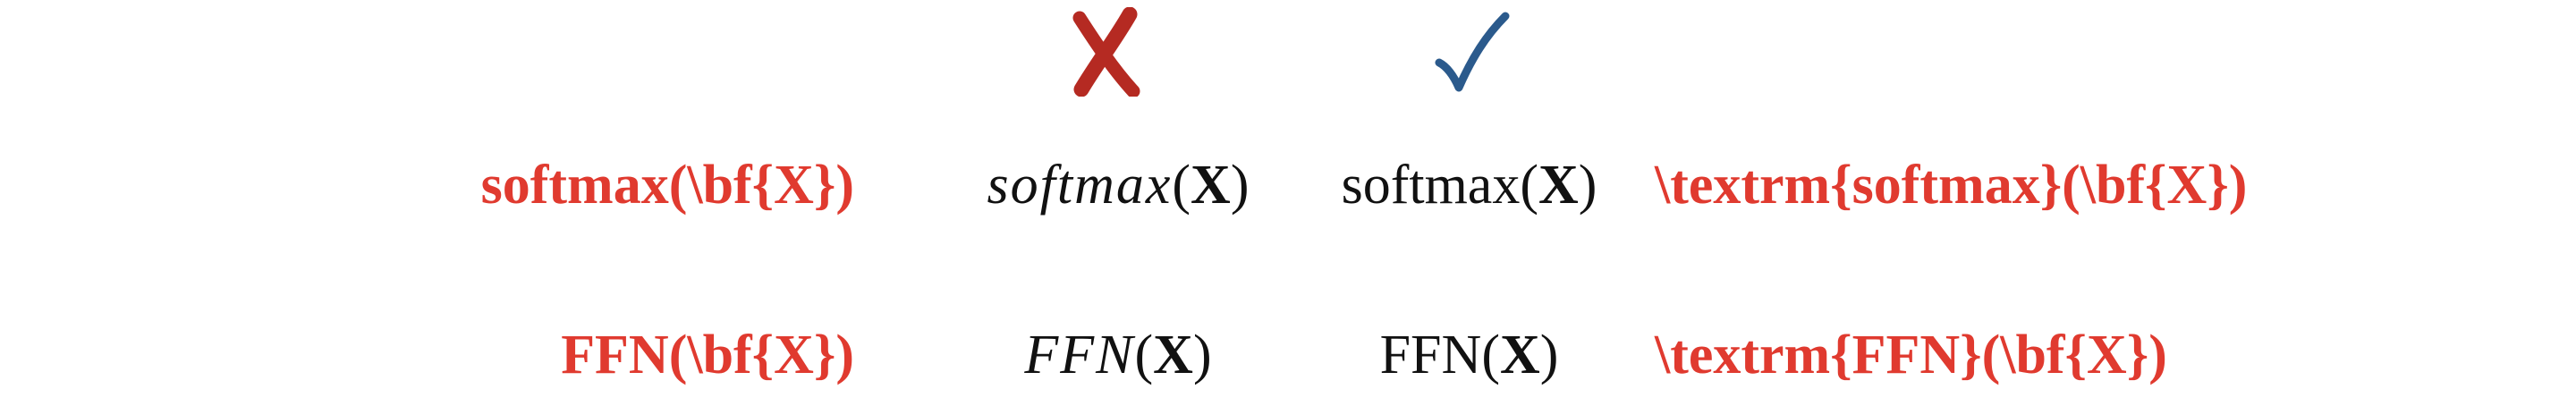 This screenshot has height=406, width=2576. Describe the element at coordinates (667, 185) in the screenshot. I see `code-wrong-softmax: softmax(\bf{X})` at that location.